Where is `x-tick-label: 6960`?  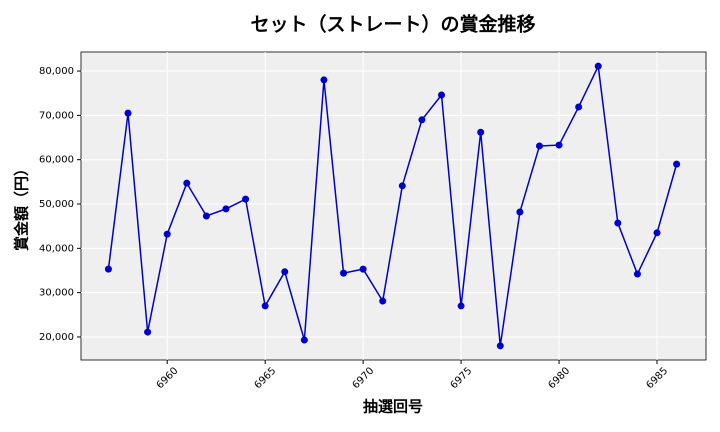 x-tick-label: 6960 is located at coordinates (168, 378).